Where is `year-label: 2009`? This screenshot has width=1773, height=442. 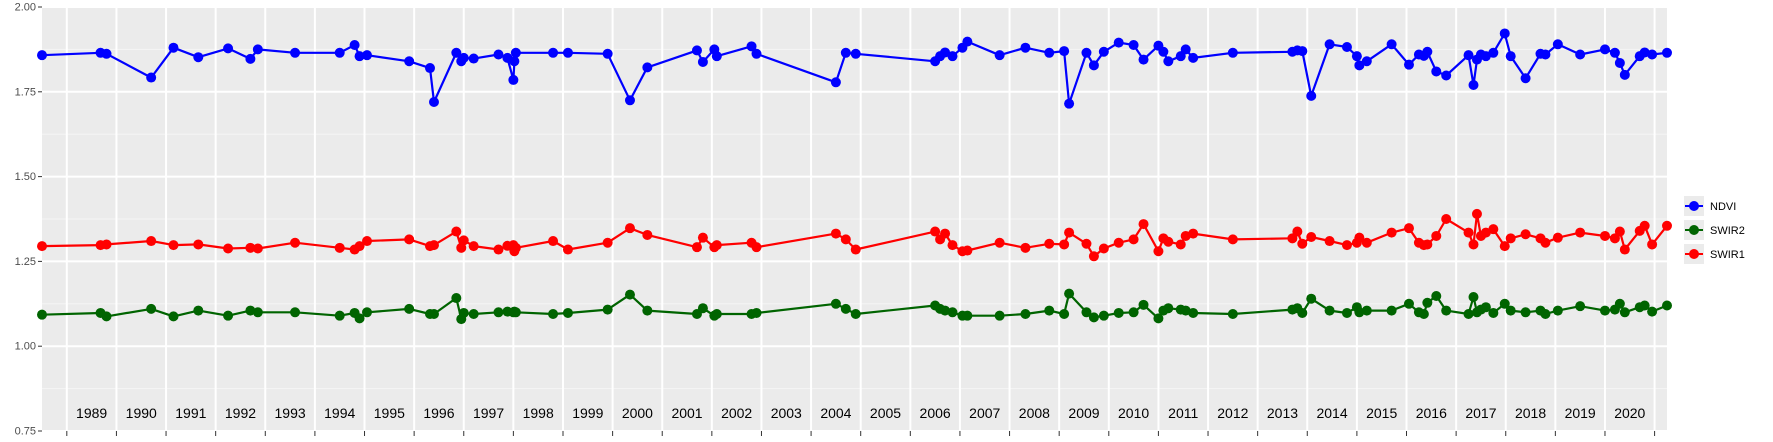
year-label: 2009 is located at coordinates (1083, 413).